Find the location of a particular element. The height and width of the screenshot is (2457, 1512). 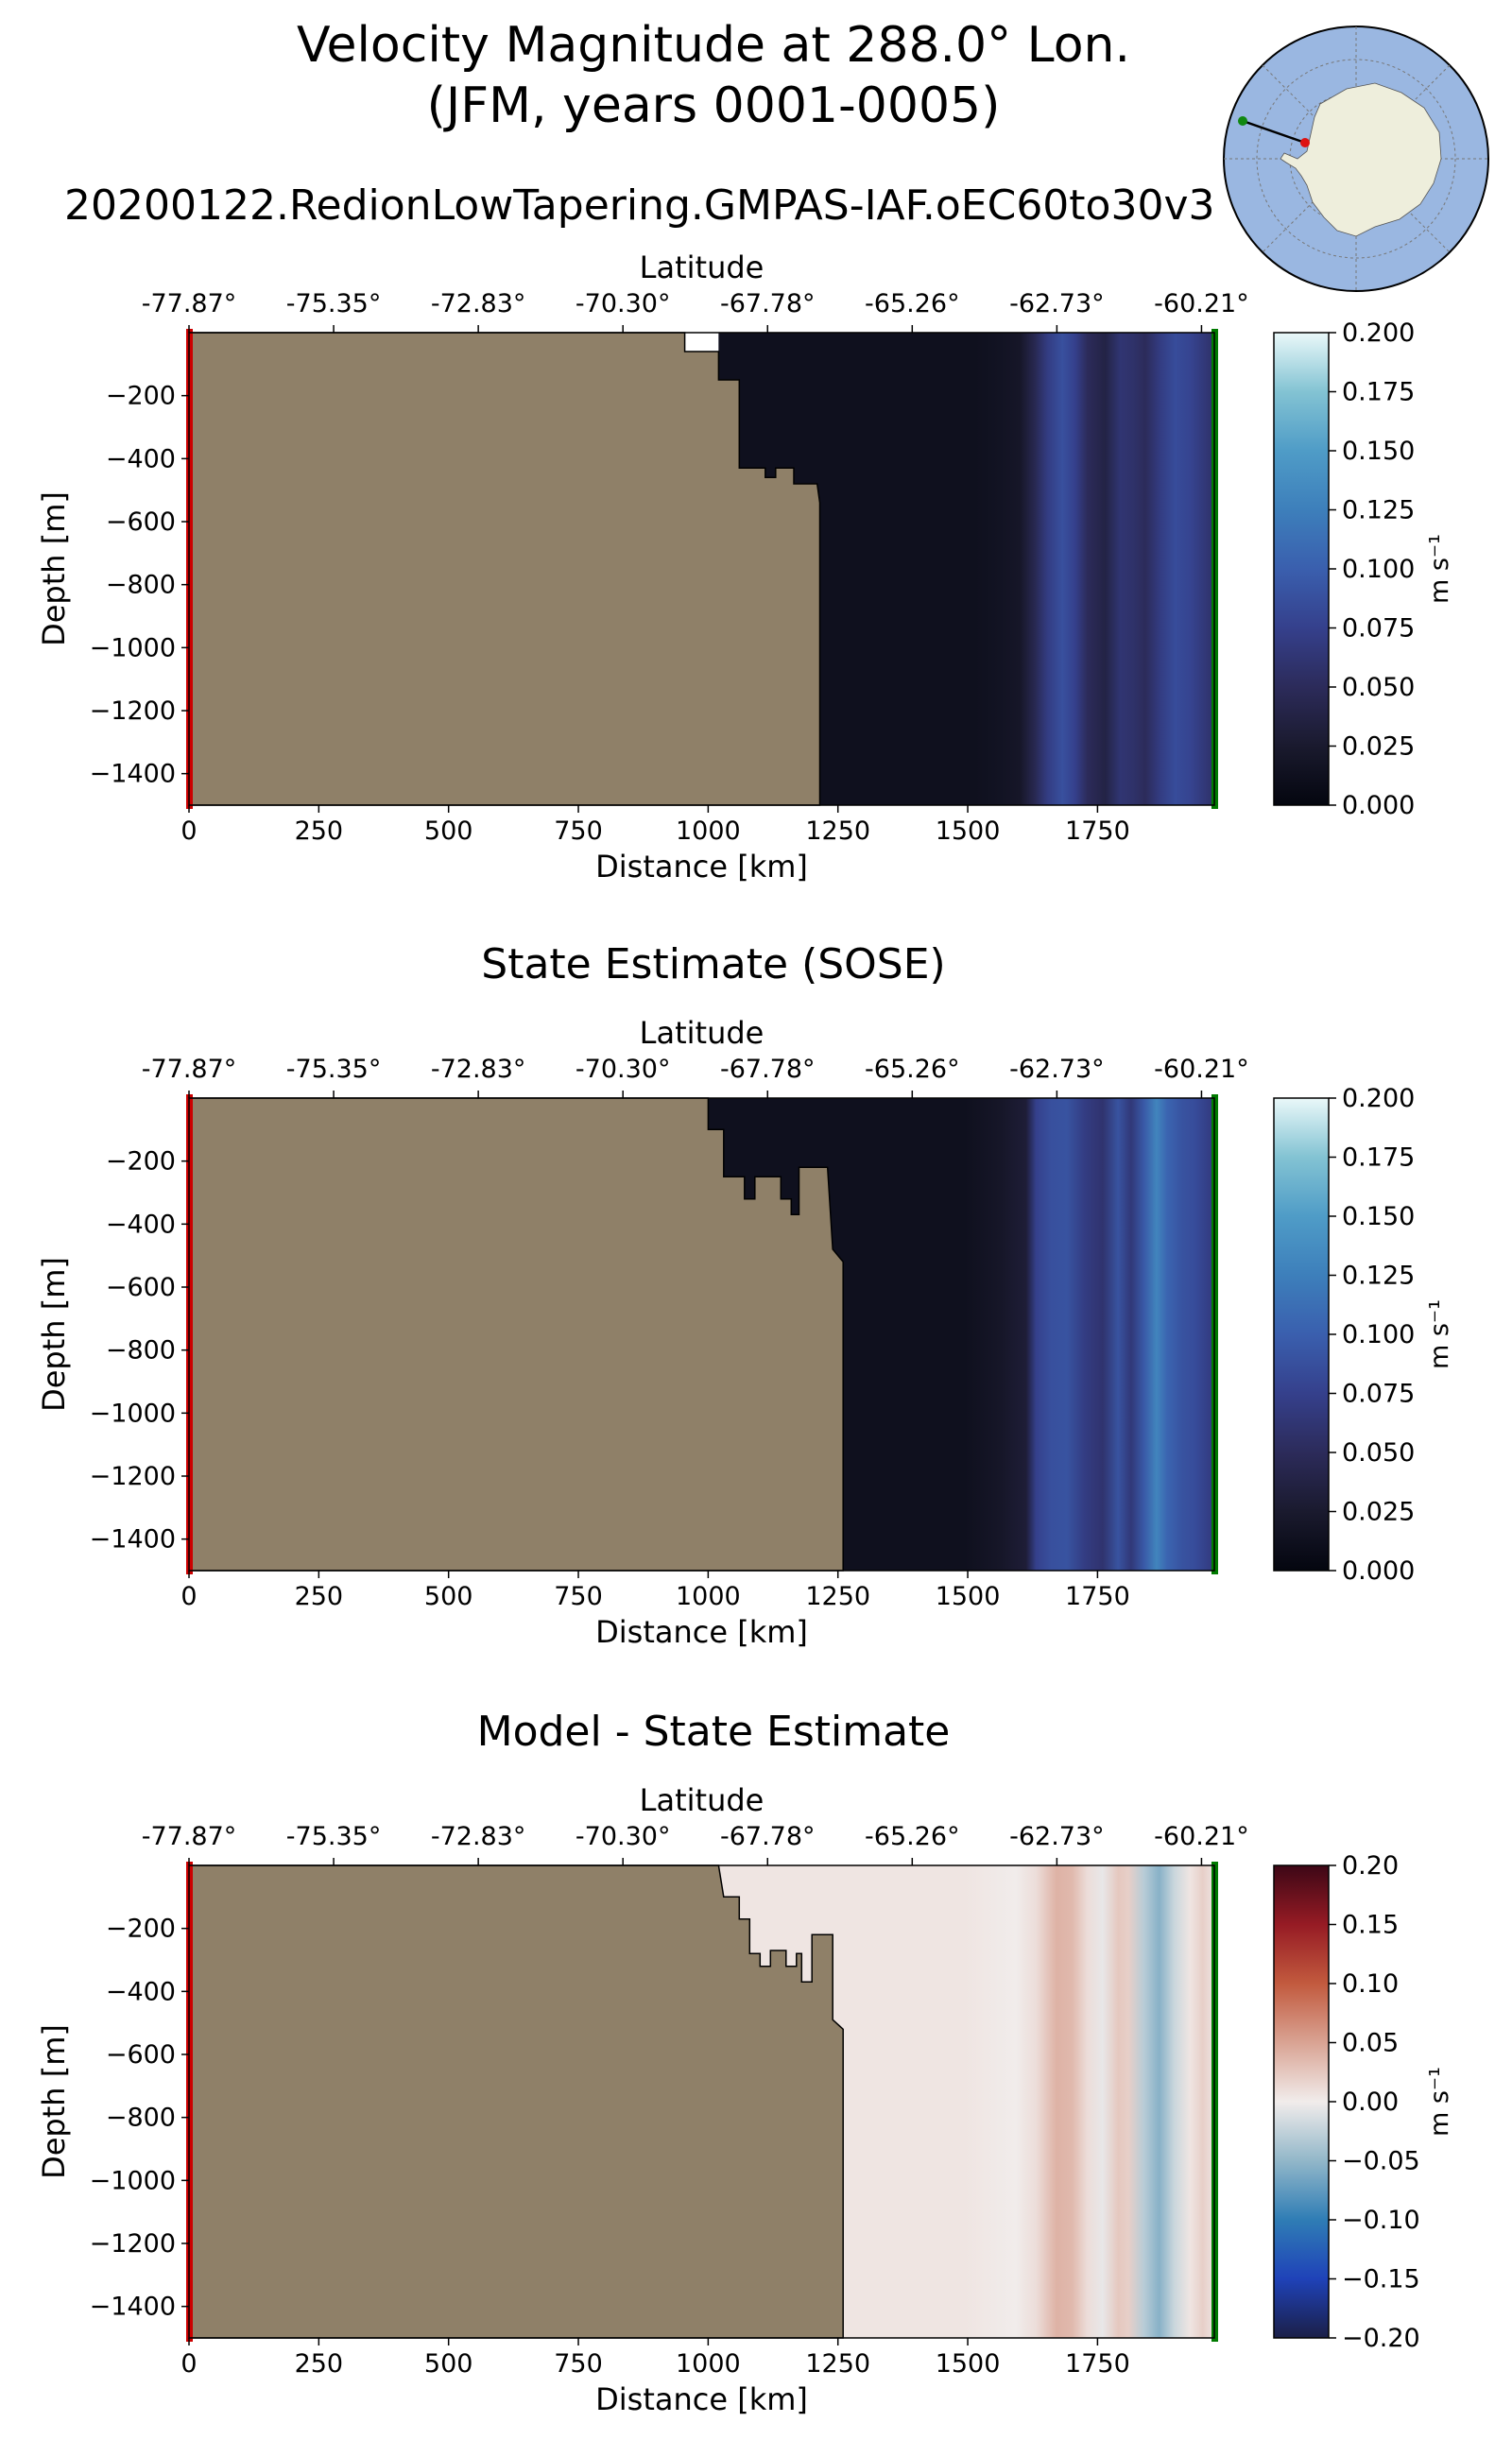

colorbar-tick-label: 0.20 is located at coordinates (1370, 1866).